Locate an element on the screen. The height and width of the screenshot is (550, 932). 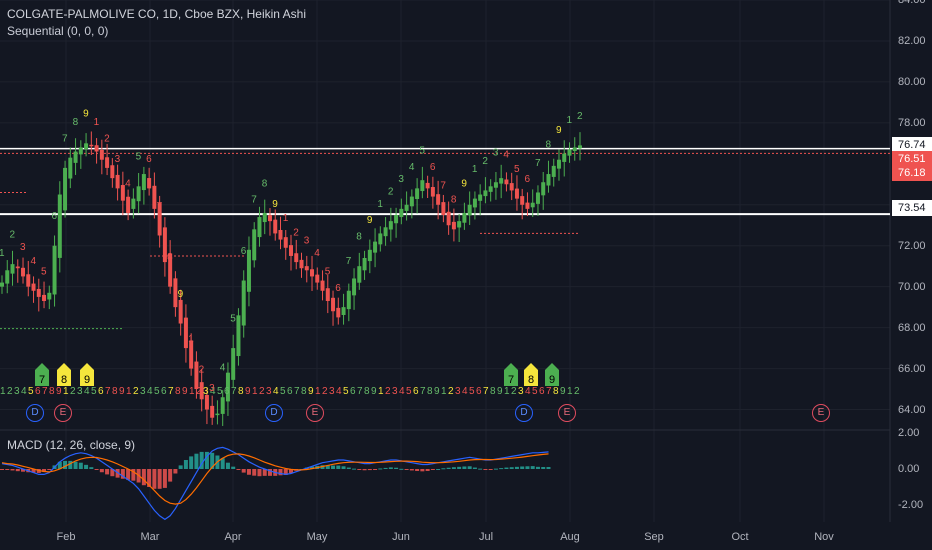
time-axis-label: Jul is located at coordinates (486, 537).